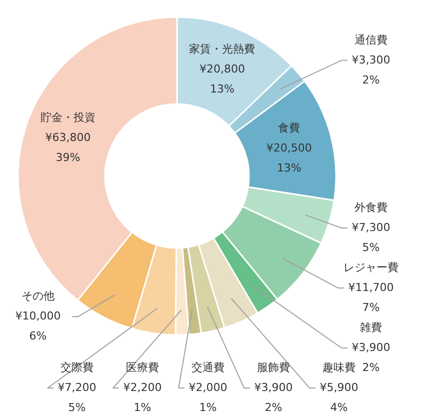  I want to click on data-label: ¥2,000 1%, so click(208, 397).